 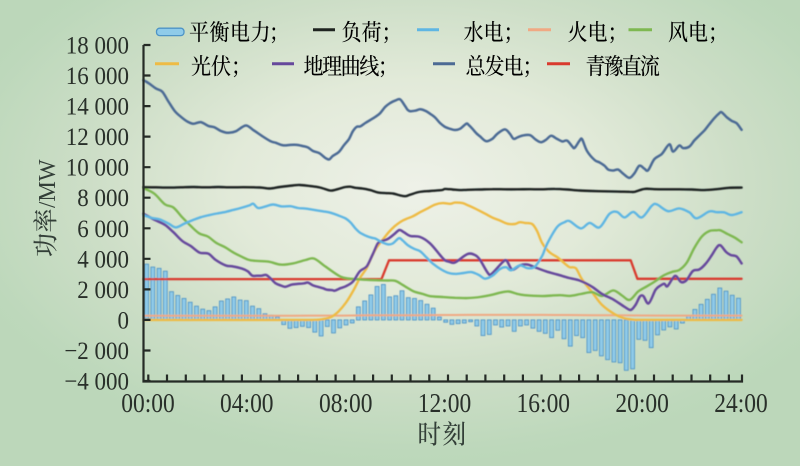 I want to click on svg-text: 14 000, so click(x=97, y=107).